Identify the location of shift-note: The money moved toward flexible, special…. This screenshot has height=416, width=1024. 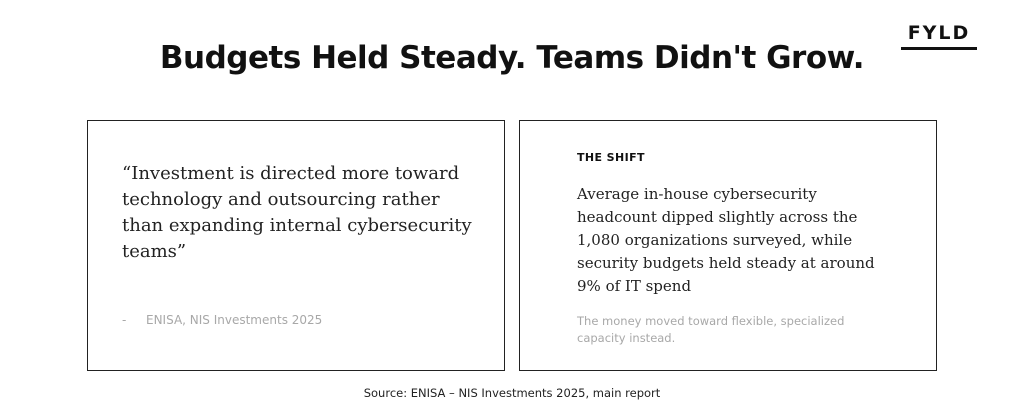
(711, 329).